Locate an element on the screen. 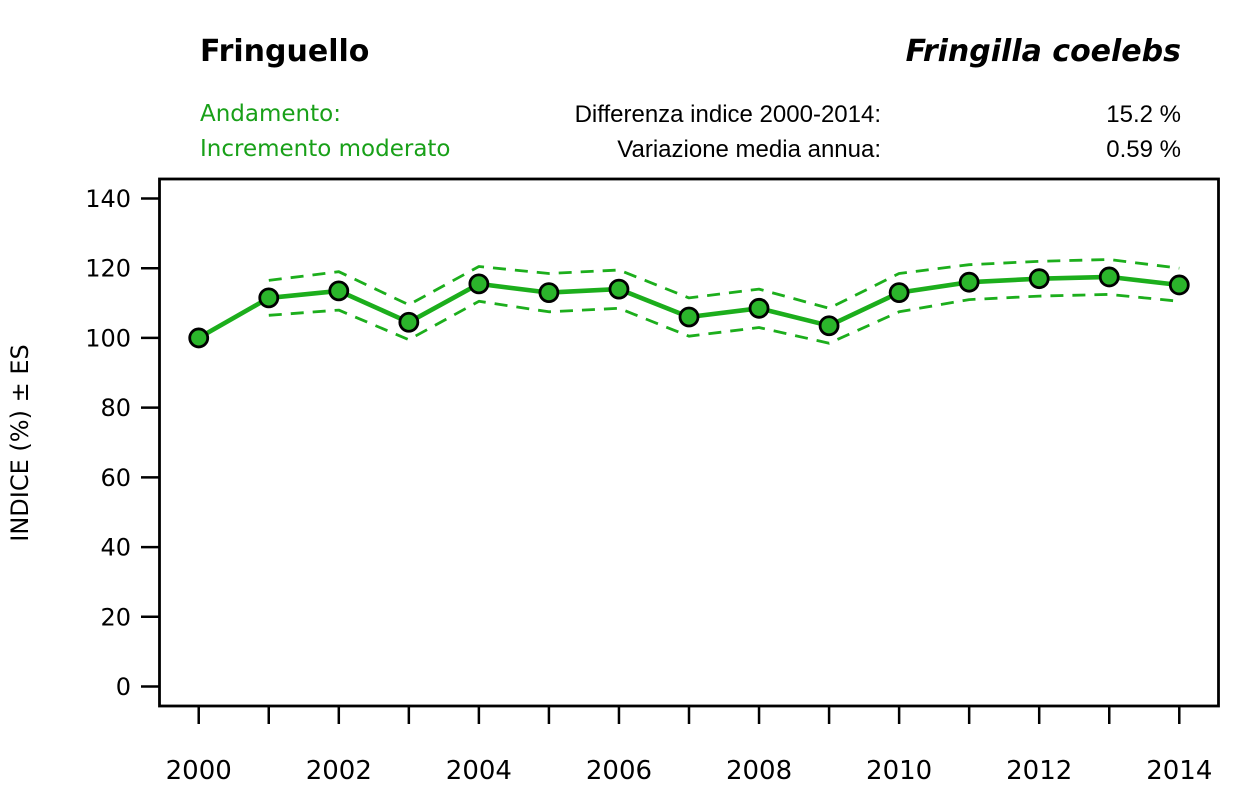 This screenshot has width=1259, height=787. x-tick-label: 2006 is located at coordinates (619, 771).